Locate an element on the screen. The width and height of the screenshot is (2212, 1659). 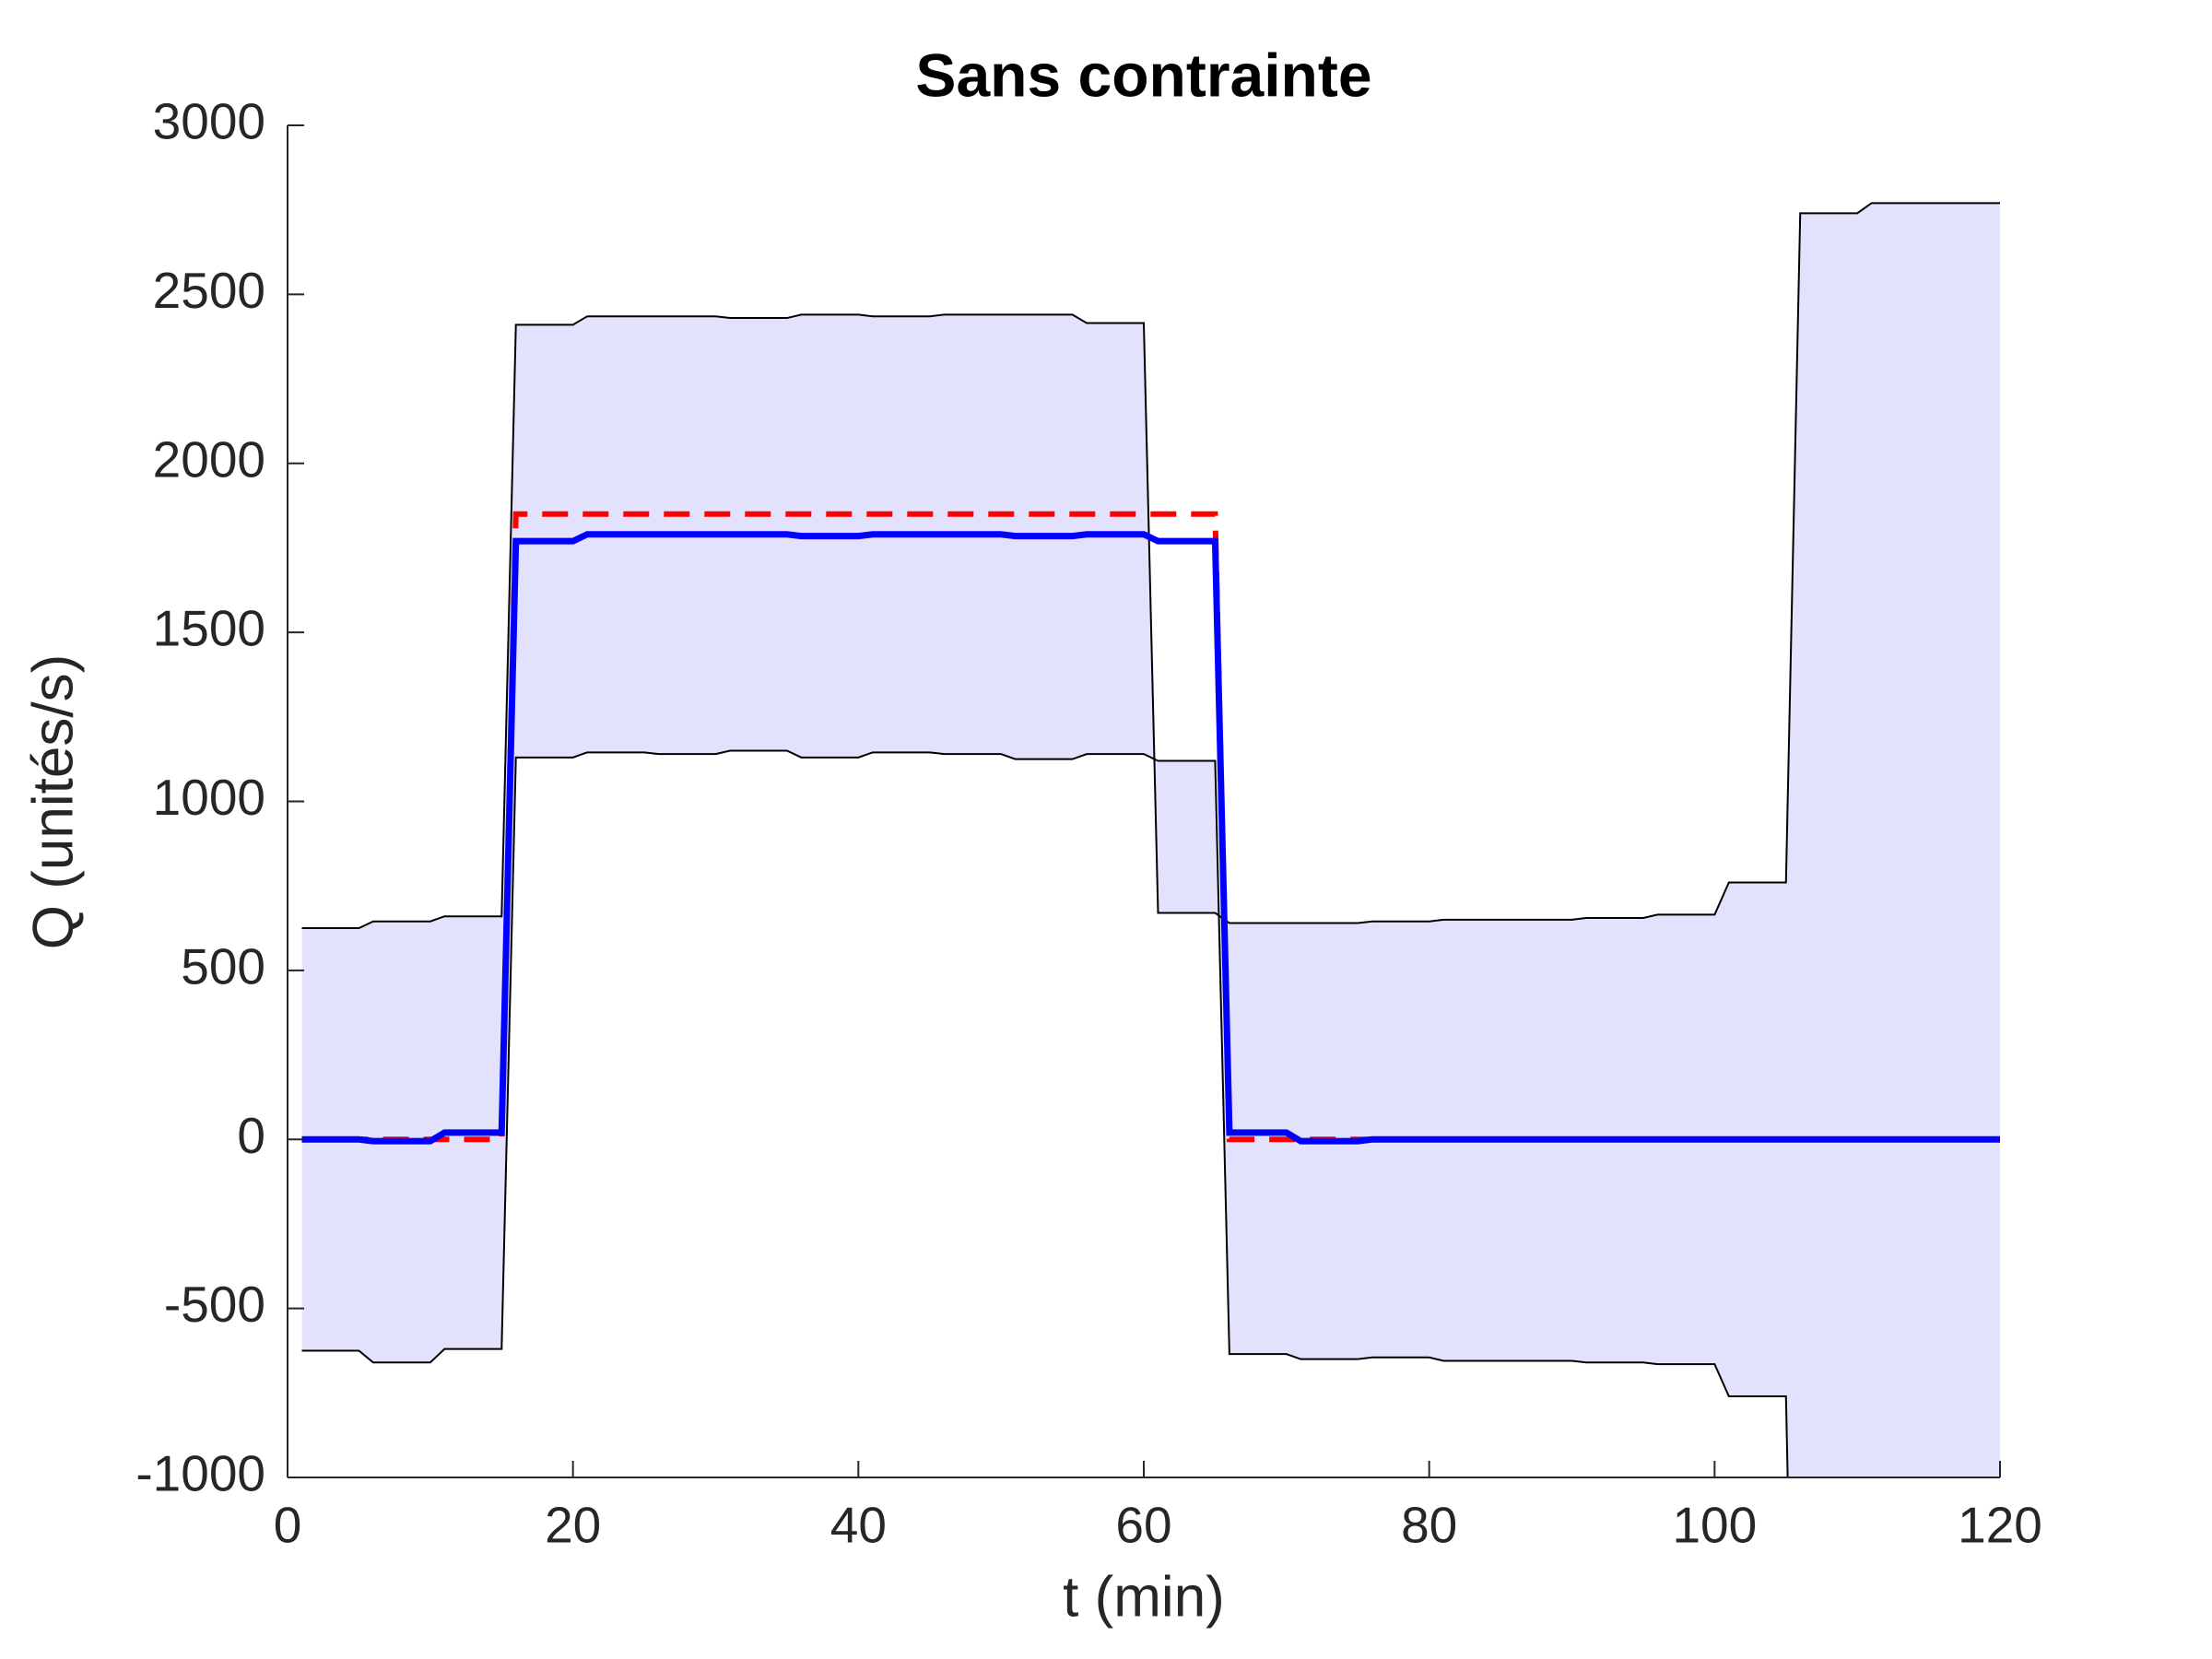
y-tick-label: -1000 is located at coordinates (200, 1473).